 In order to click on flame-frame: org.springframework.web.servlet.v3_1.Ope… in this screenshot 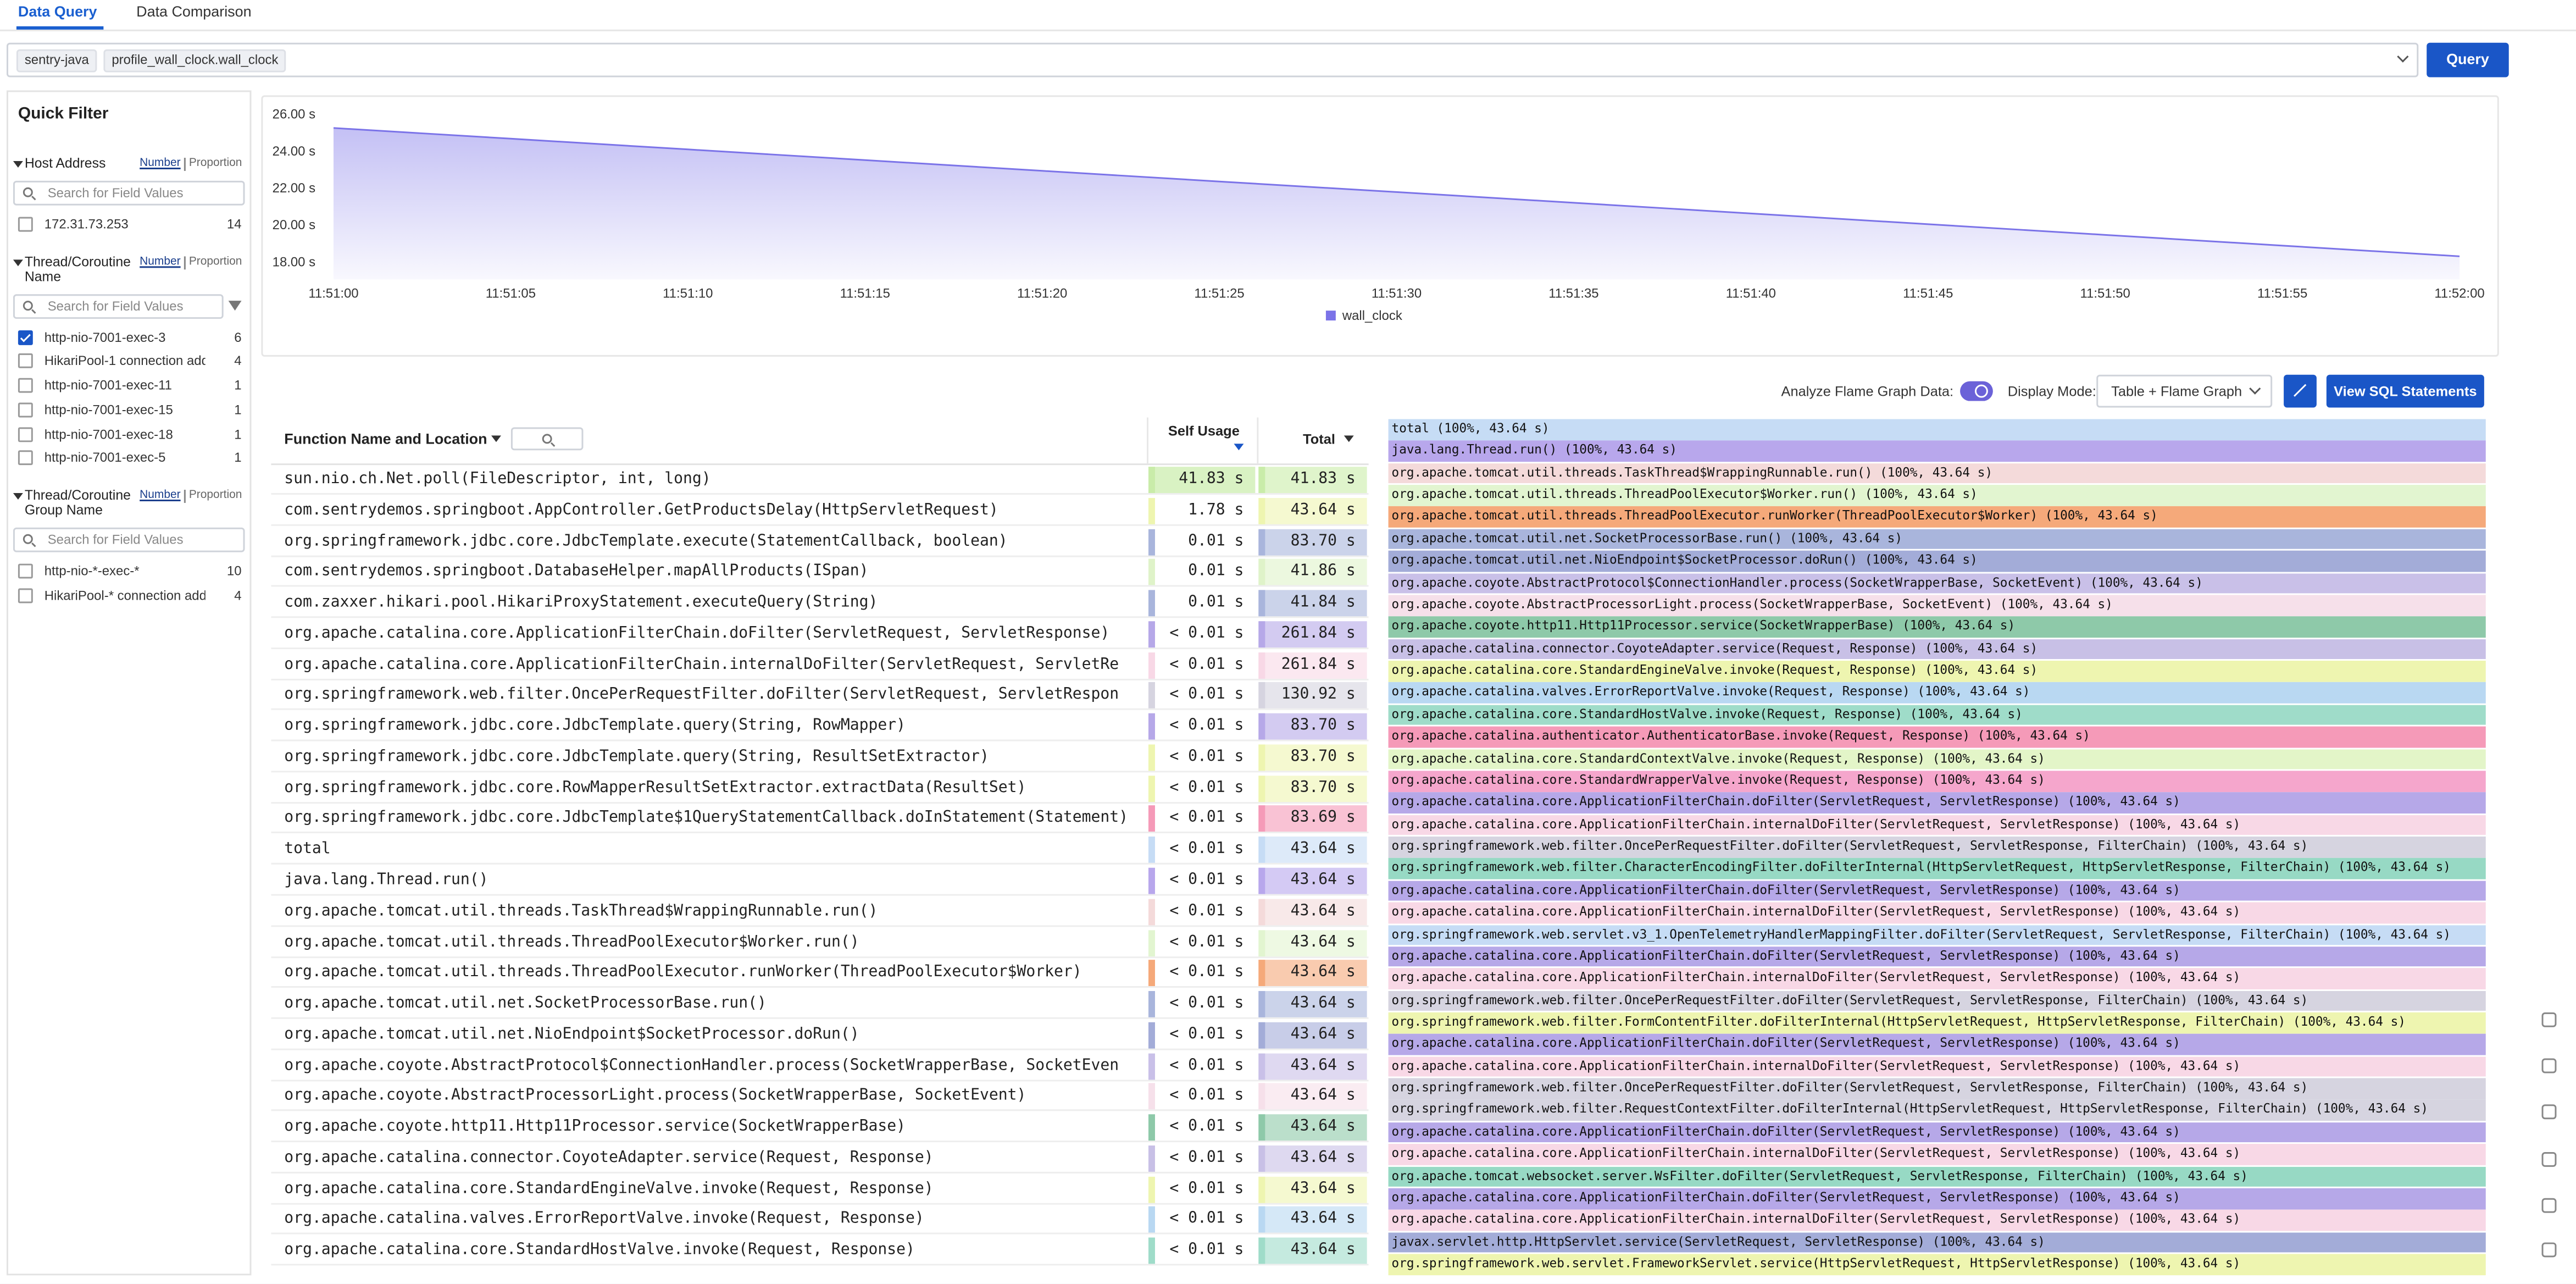, I will do `click(1937, 935)`.